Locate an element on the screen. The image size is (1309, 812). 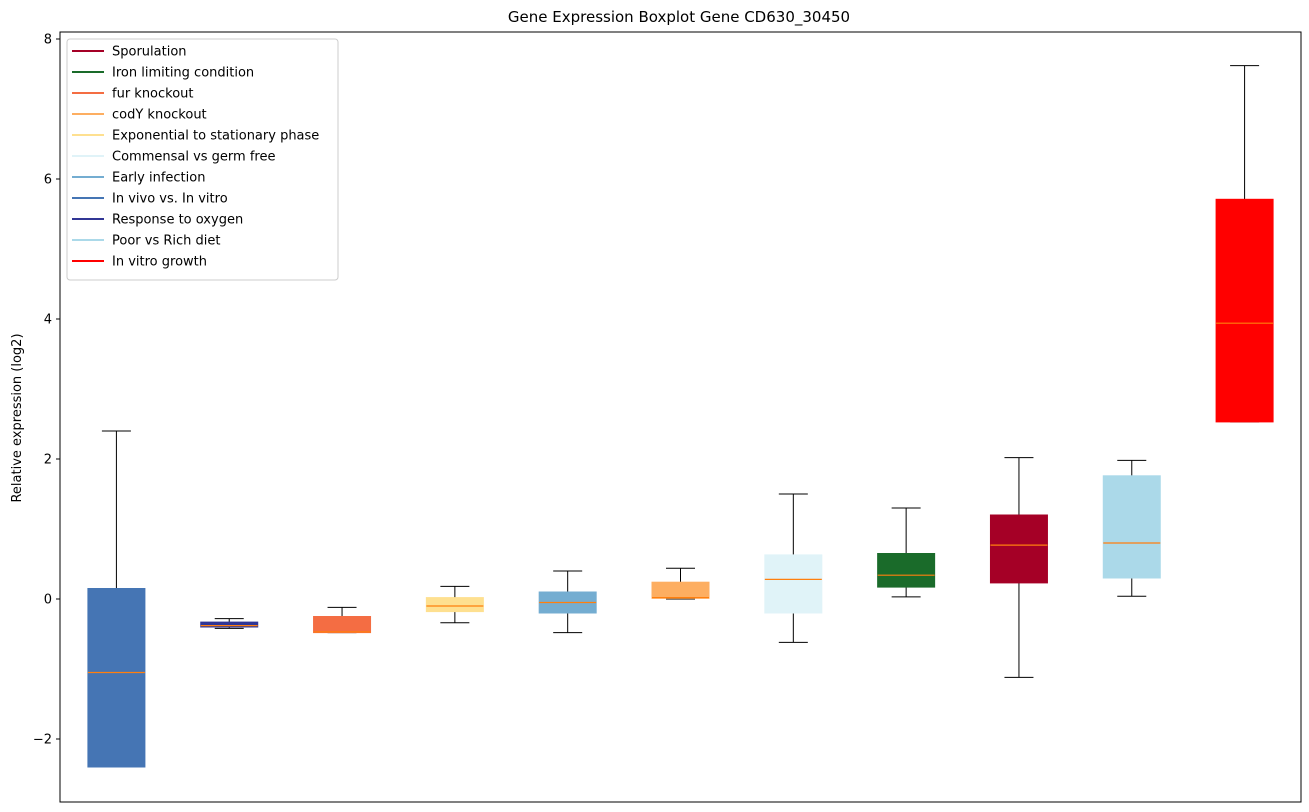
y-tick-label: 0 is located at coordinates (48, 600).